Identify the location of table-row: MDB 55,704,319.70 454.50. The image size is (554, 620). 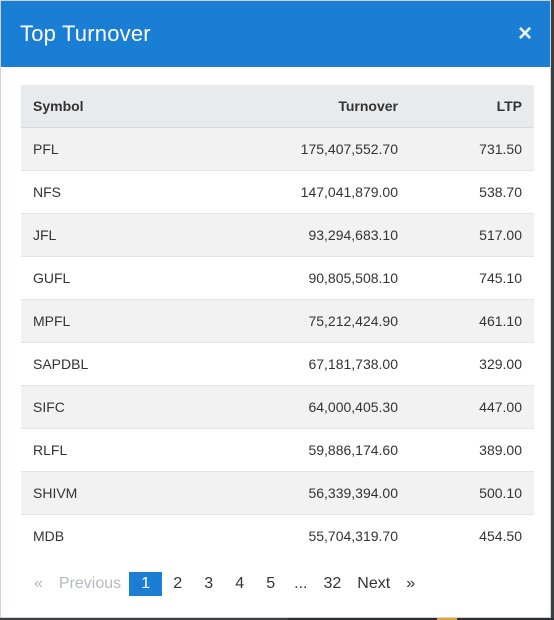
(277, 536).